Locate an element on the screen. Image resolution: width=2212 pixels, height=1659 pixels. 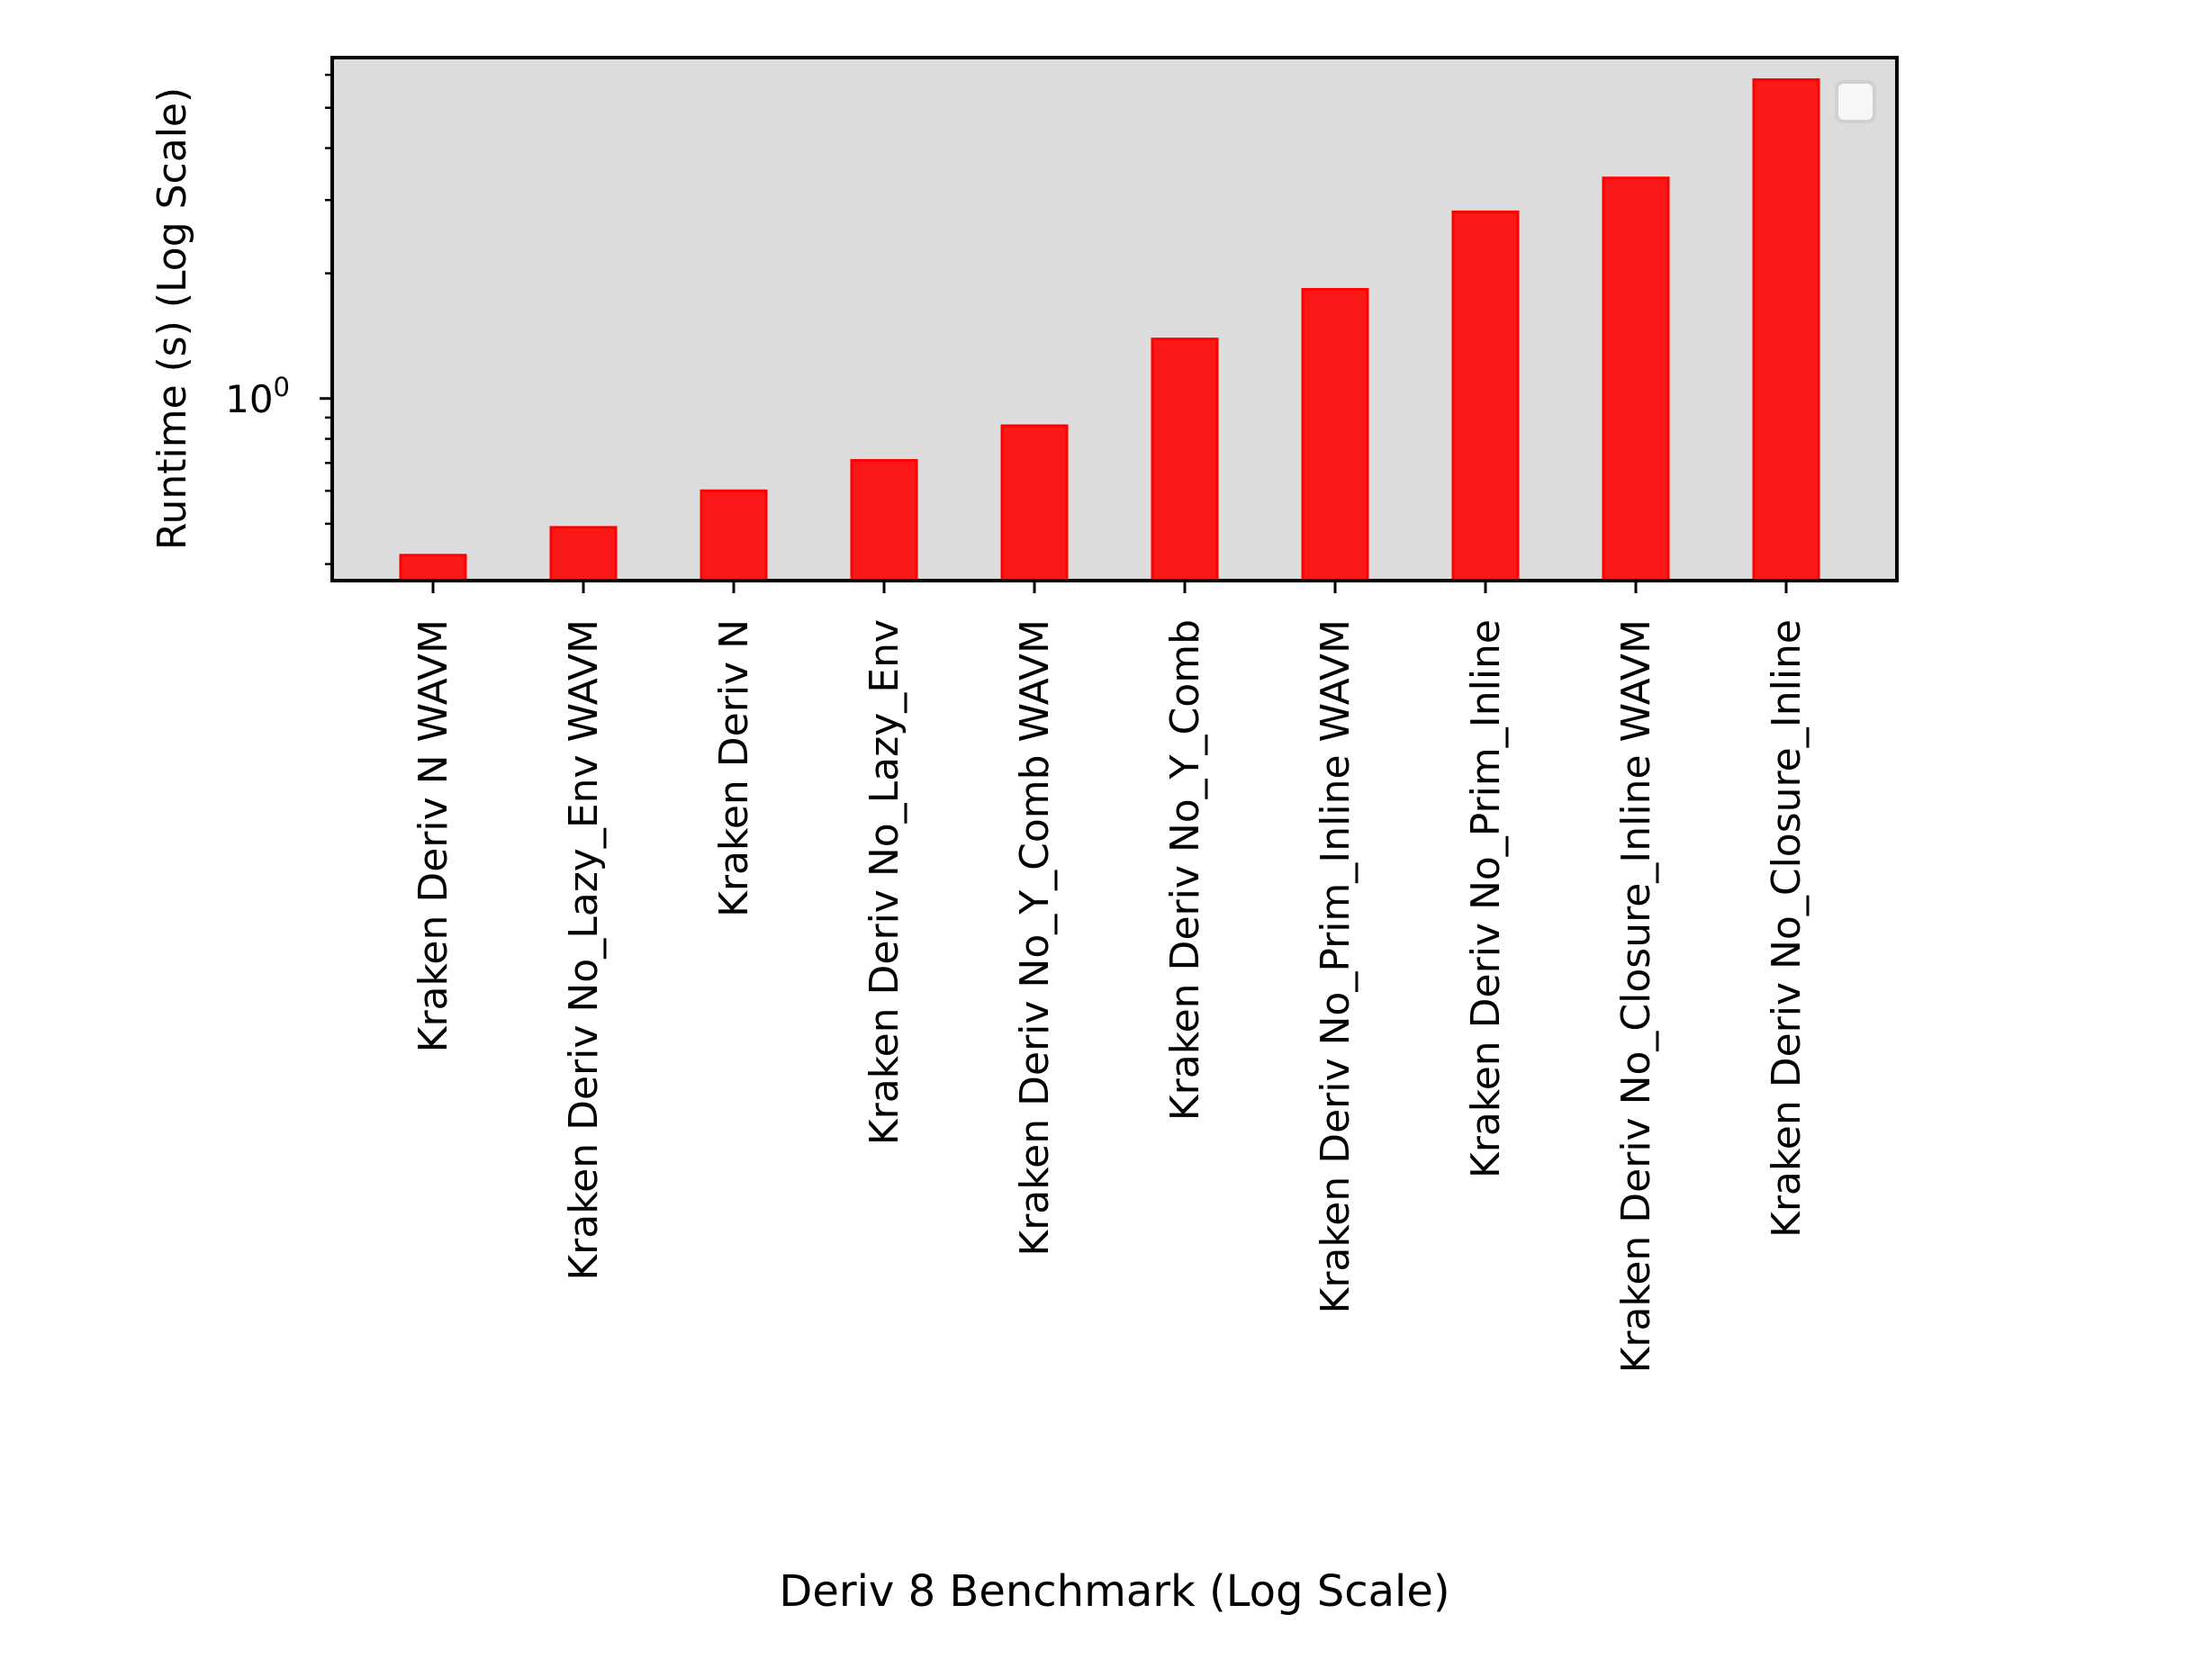
y-axis-label: Runtime (s) (Log Scale) is located at coordinates (172, 318).